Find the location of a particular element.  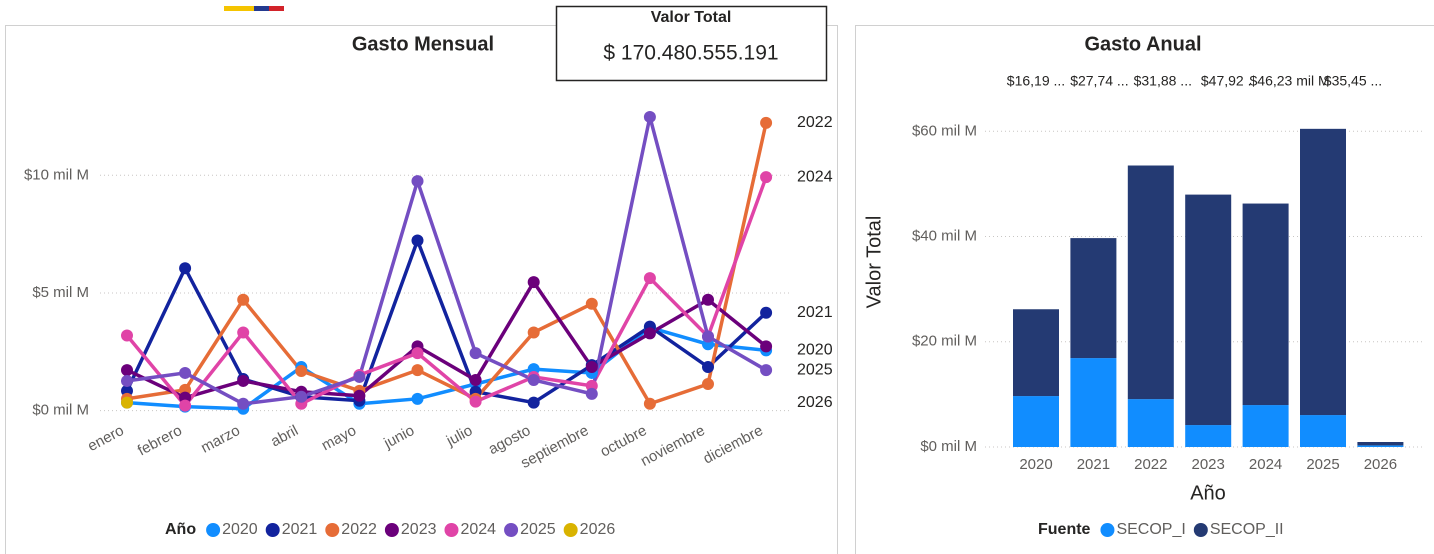

y-tick-label: $60 mil M is located at coordinates (944, 130).